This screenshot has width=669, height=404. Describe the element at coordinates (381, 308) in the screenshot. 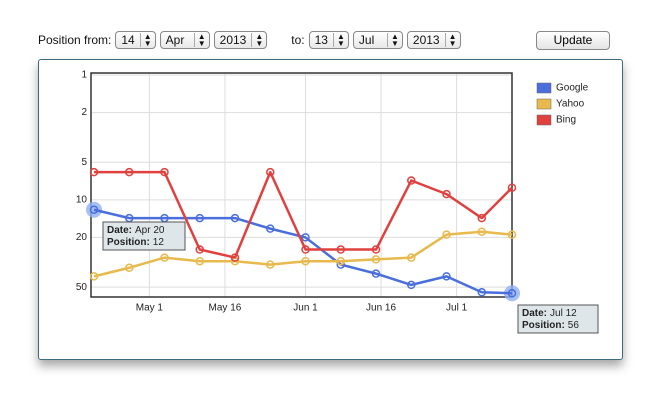

I see `x-tick-label: Jun 16` at that location.